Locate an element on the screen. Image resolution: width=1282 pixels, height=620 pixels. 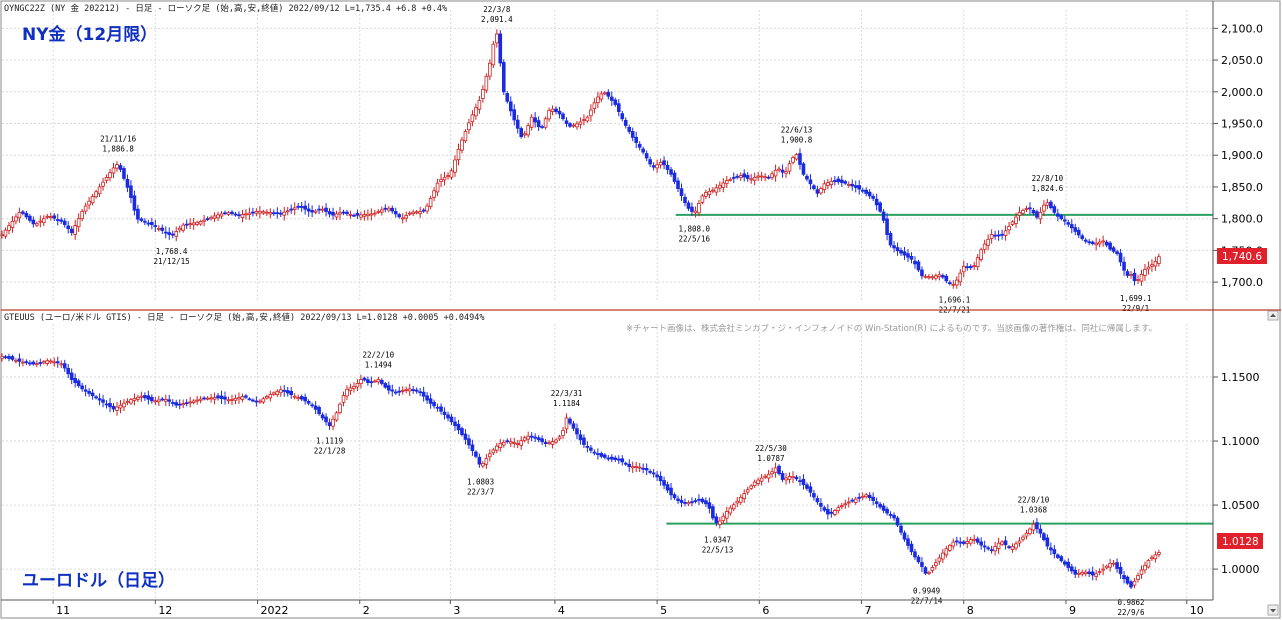
gold-last-value-box is located at coordinates (1242, 256).